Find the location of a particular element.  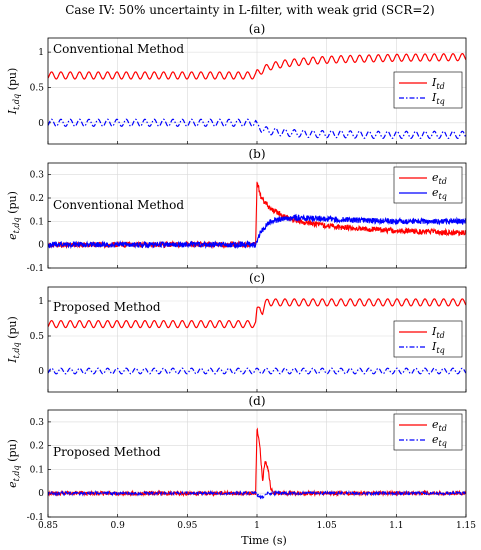

x-tick-label: 0.9 is located at coordinates (118, 526).